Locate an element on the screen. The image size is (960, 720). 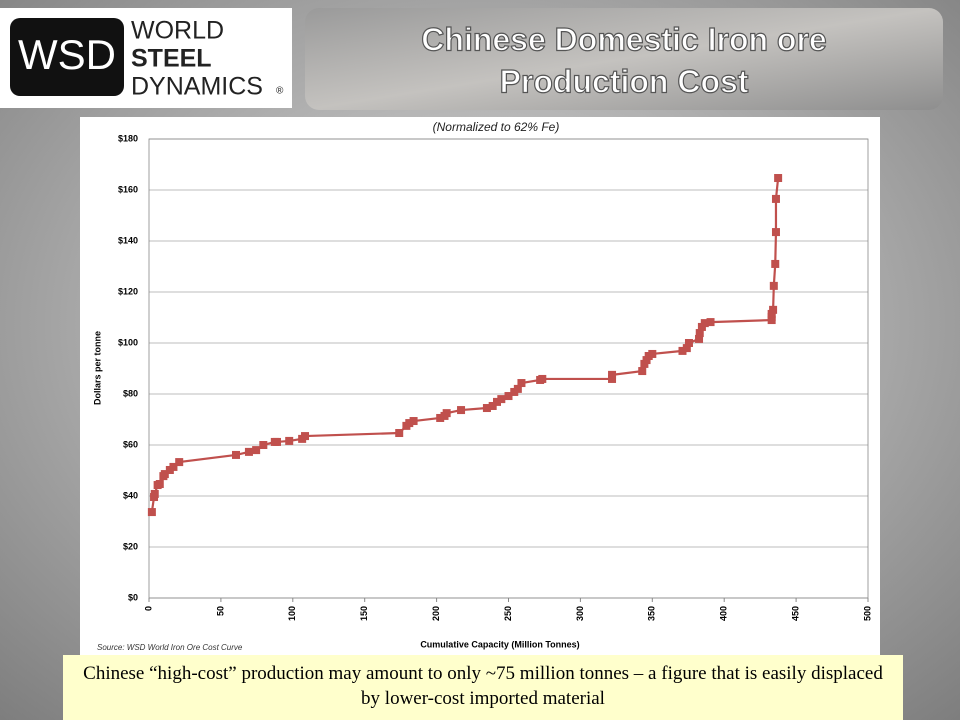
chart-subtitle: (Normalized to 62% Fe) is located at coordinates (496, 127).